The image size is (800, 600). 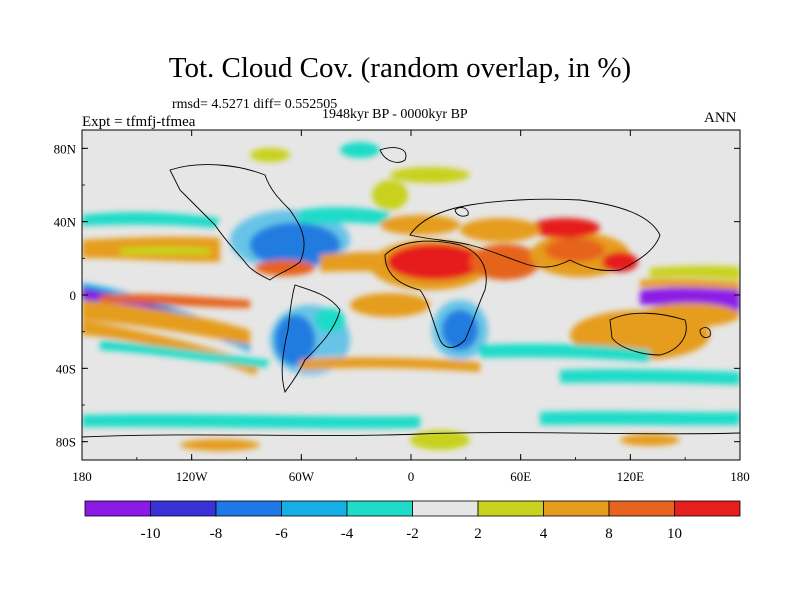 I want to click on experiment-label: Expt = tfmfj-tfmea, so click(x=139, y=122).